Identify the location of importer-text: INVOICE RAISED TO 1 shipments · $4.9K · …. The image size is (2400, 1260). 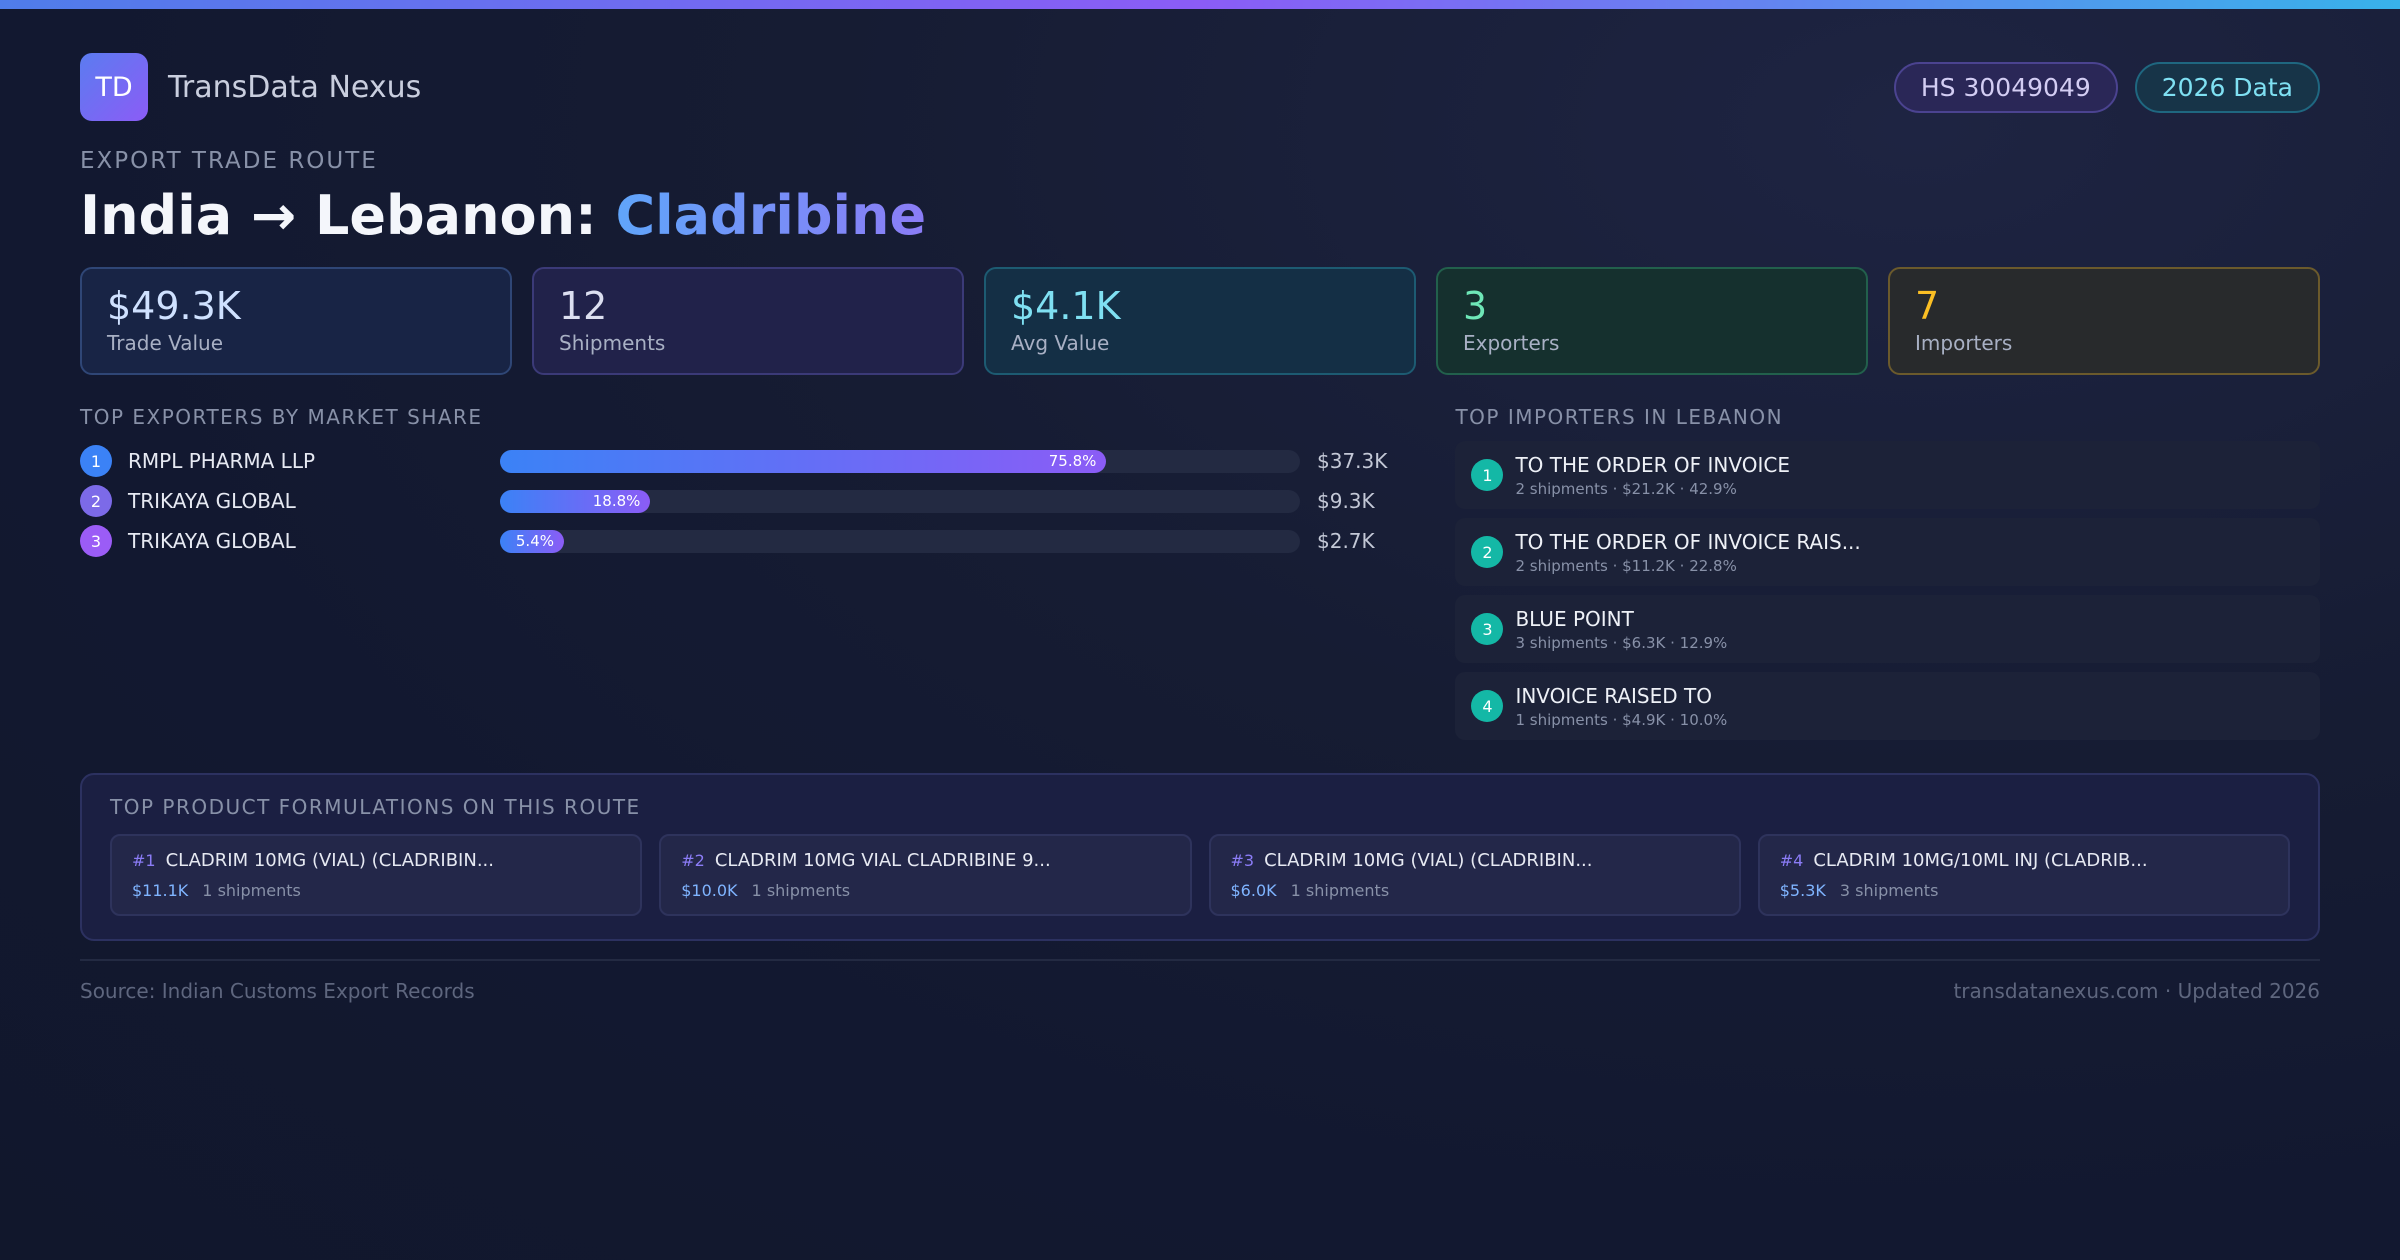
(1621, 706).